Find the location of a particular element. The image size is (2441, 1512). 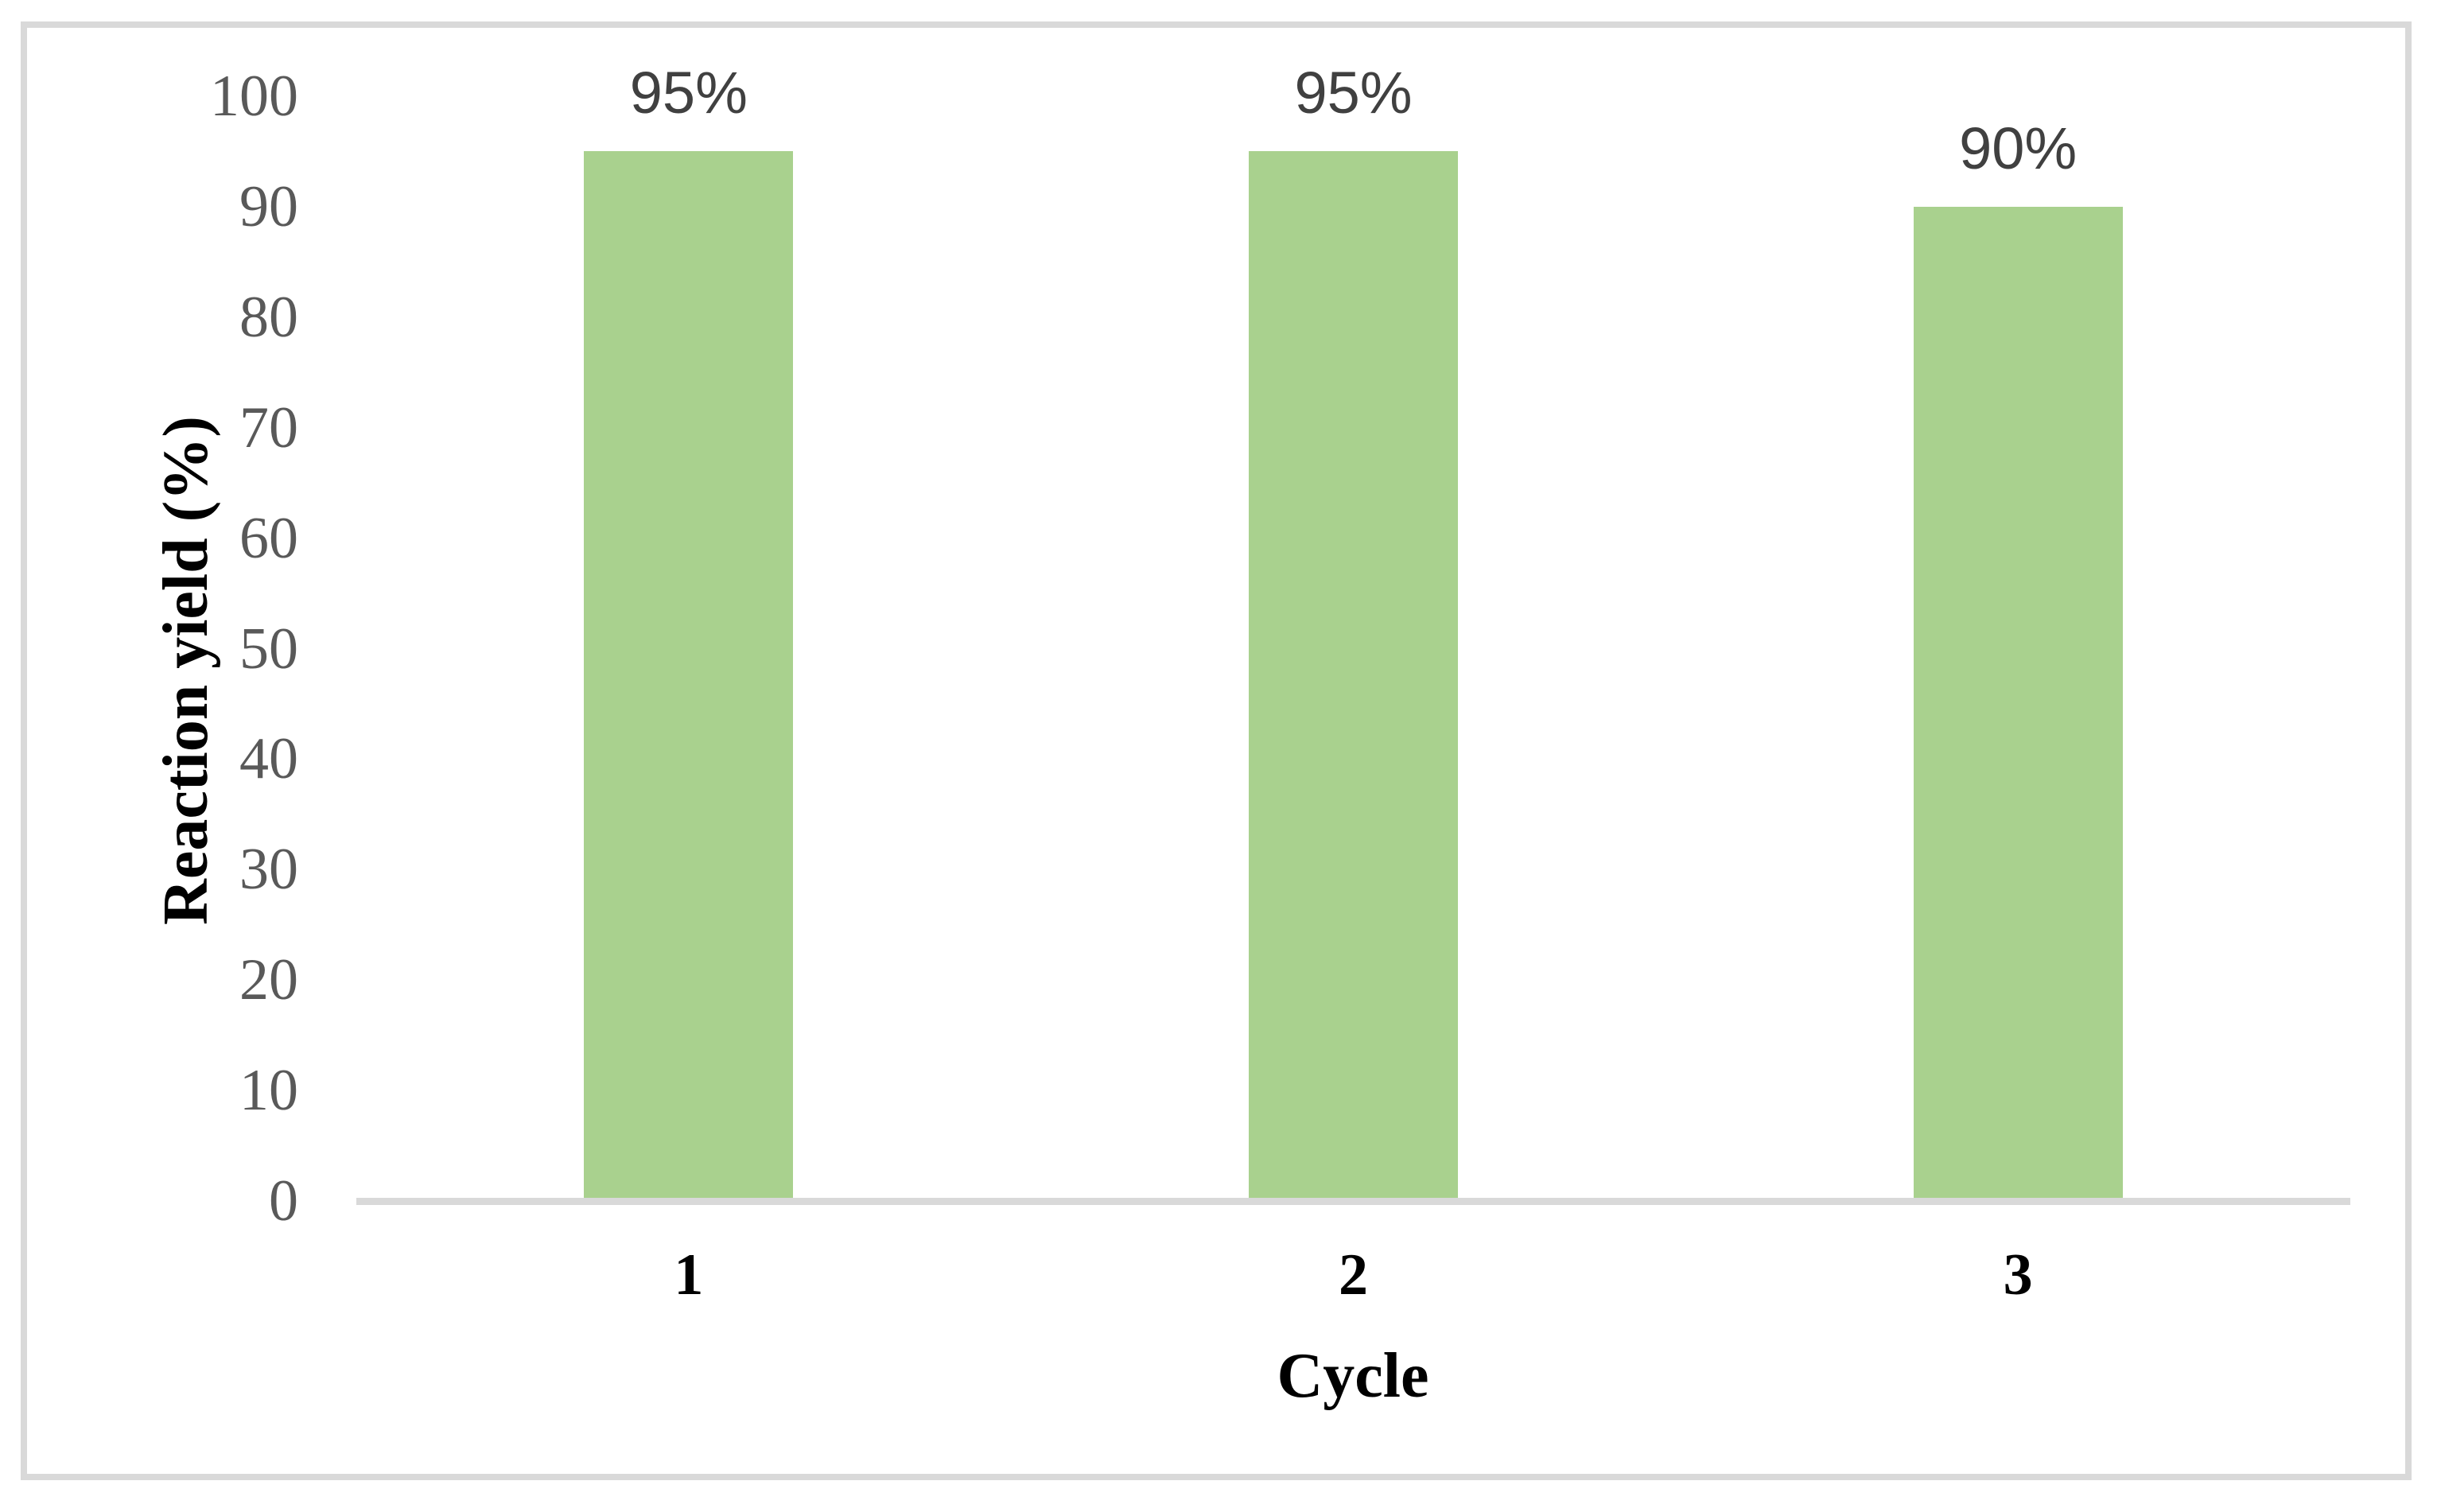

x-category-label: 2 is located at coordinates (1353, 1275).